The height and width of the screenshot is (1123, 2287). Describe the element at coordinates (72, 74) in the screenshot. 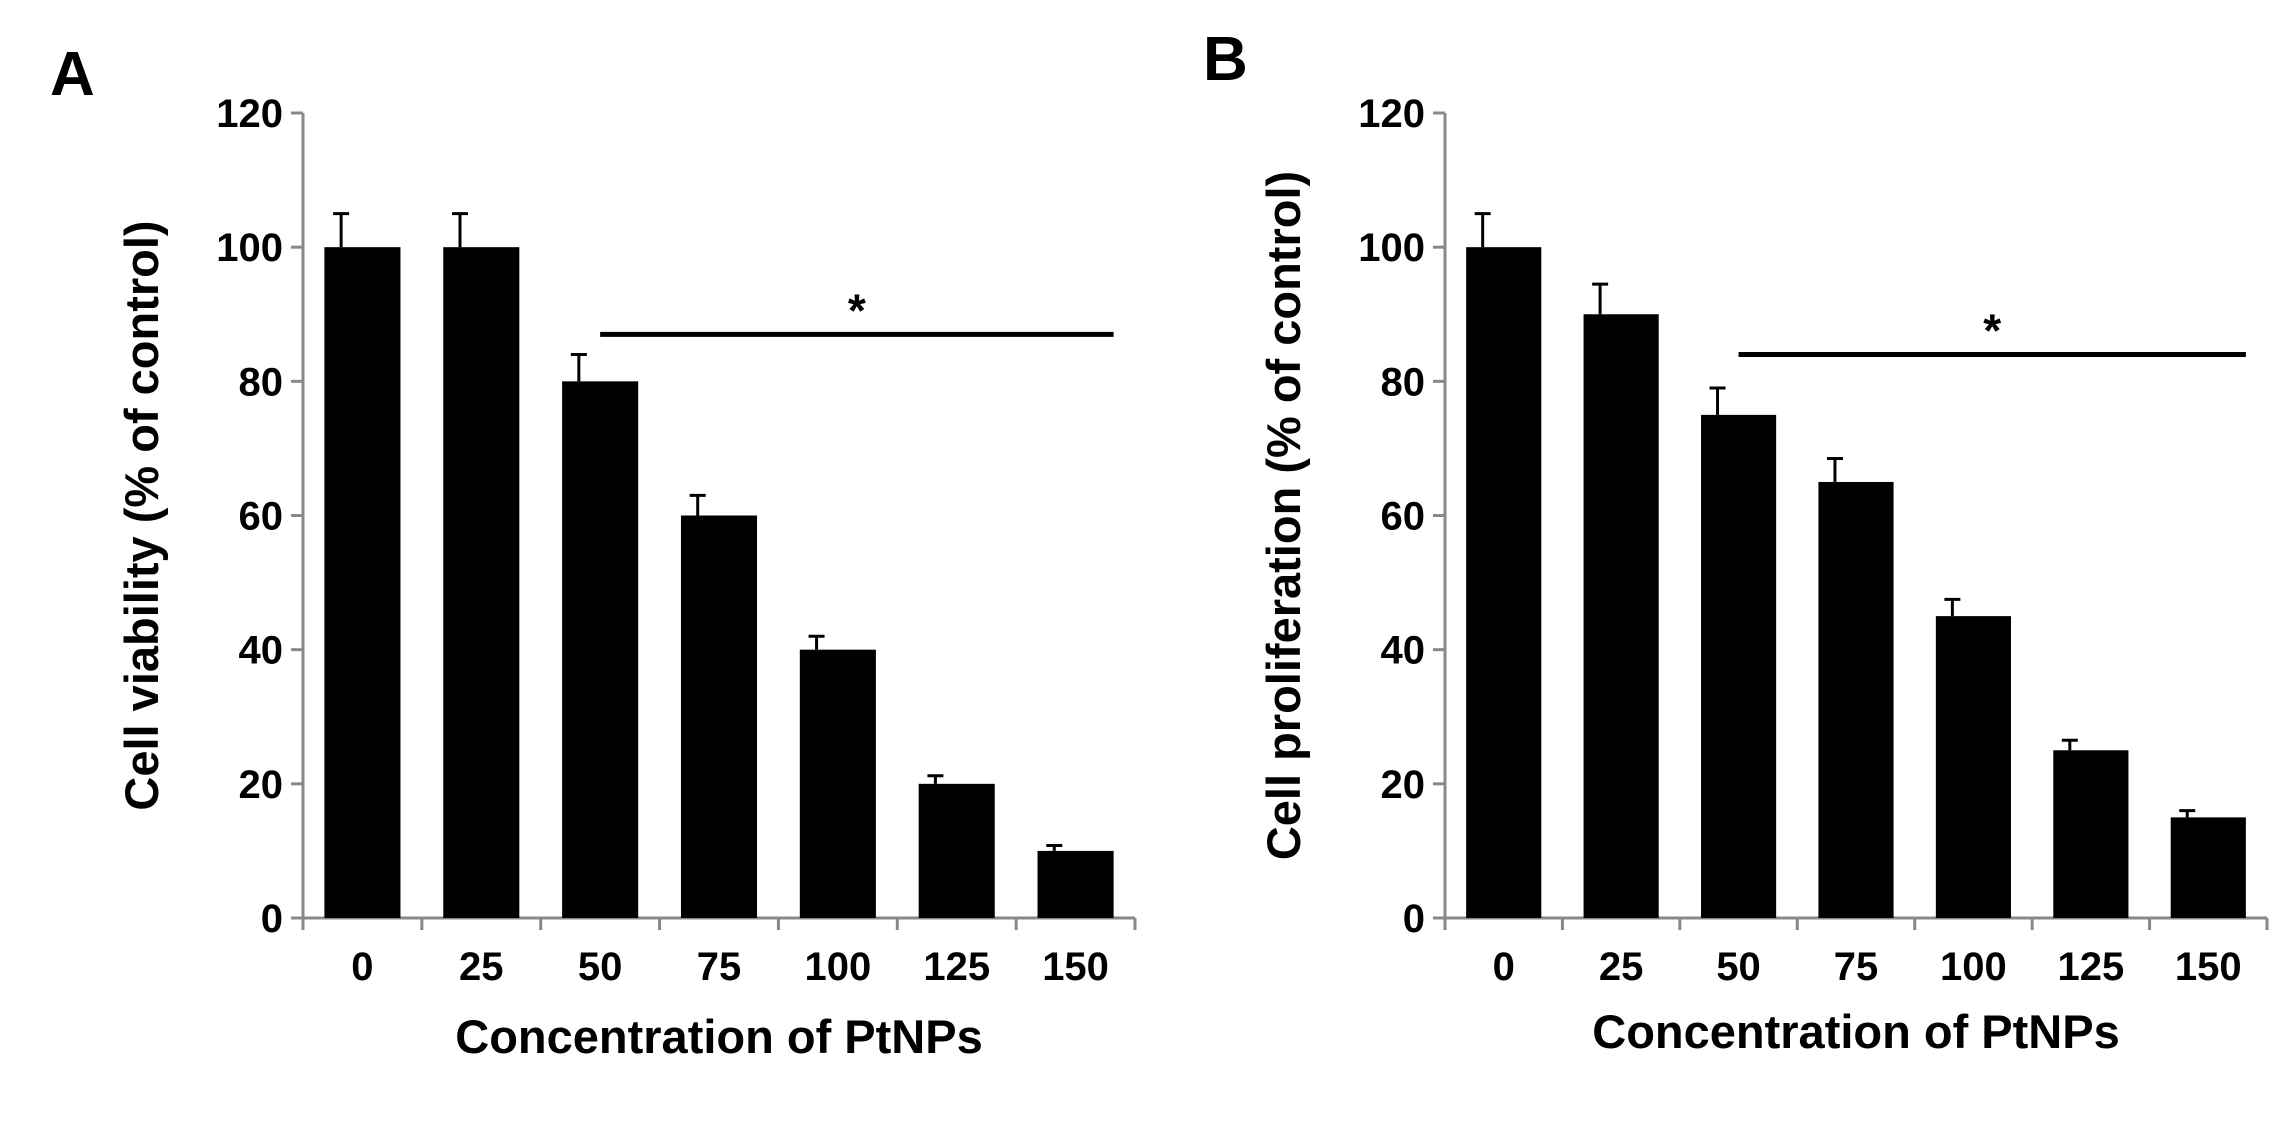

I see `panel-label-a: A` at that location.